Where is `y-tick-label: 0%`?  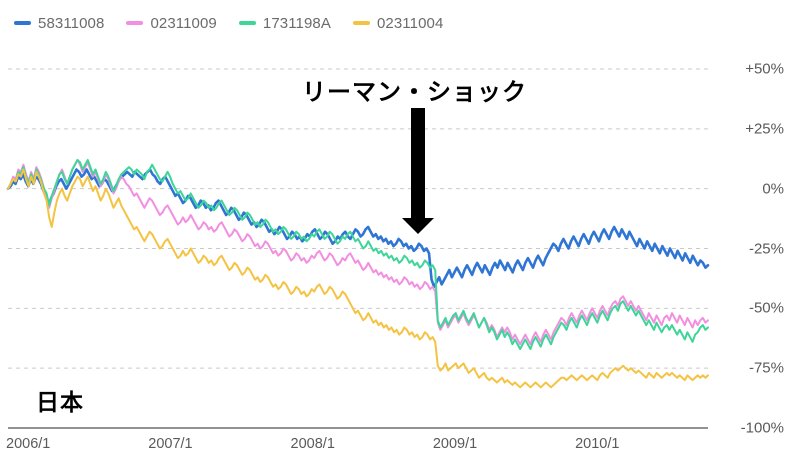 y-tick-label: 0% is located at coordinates (773, 189).